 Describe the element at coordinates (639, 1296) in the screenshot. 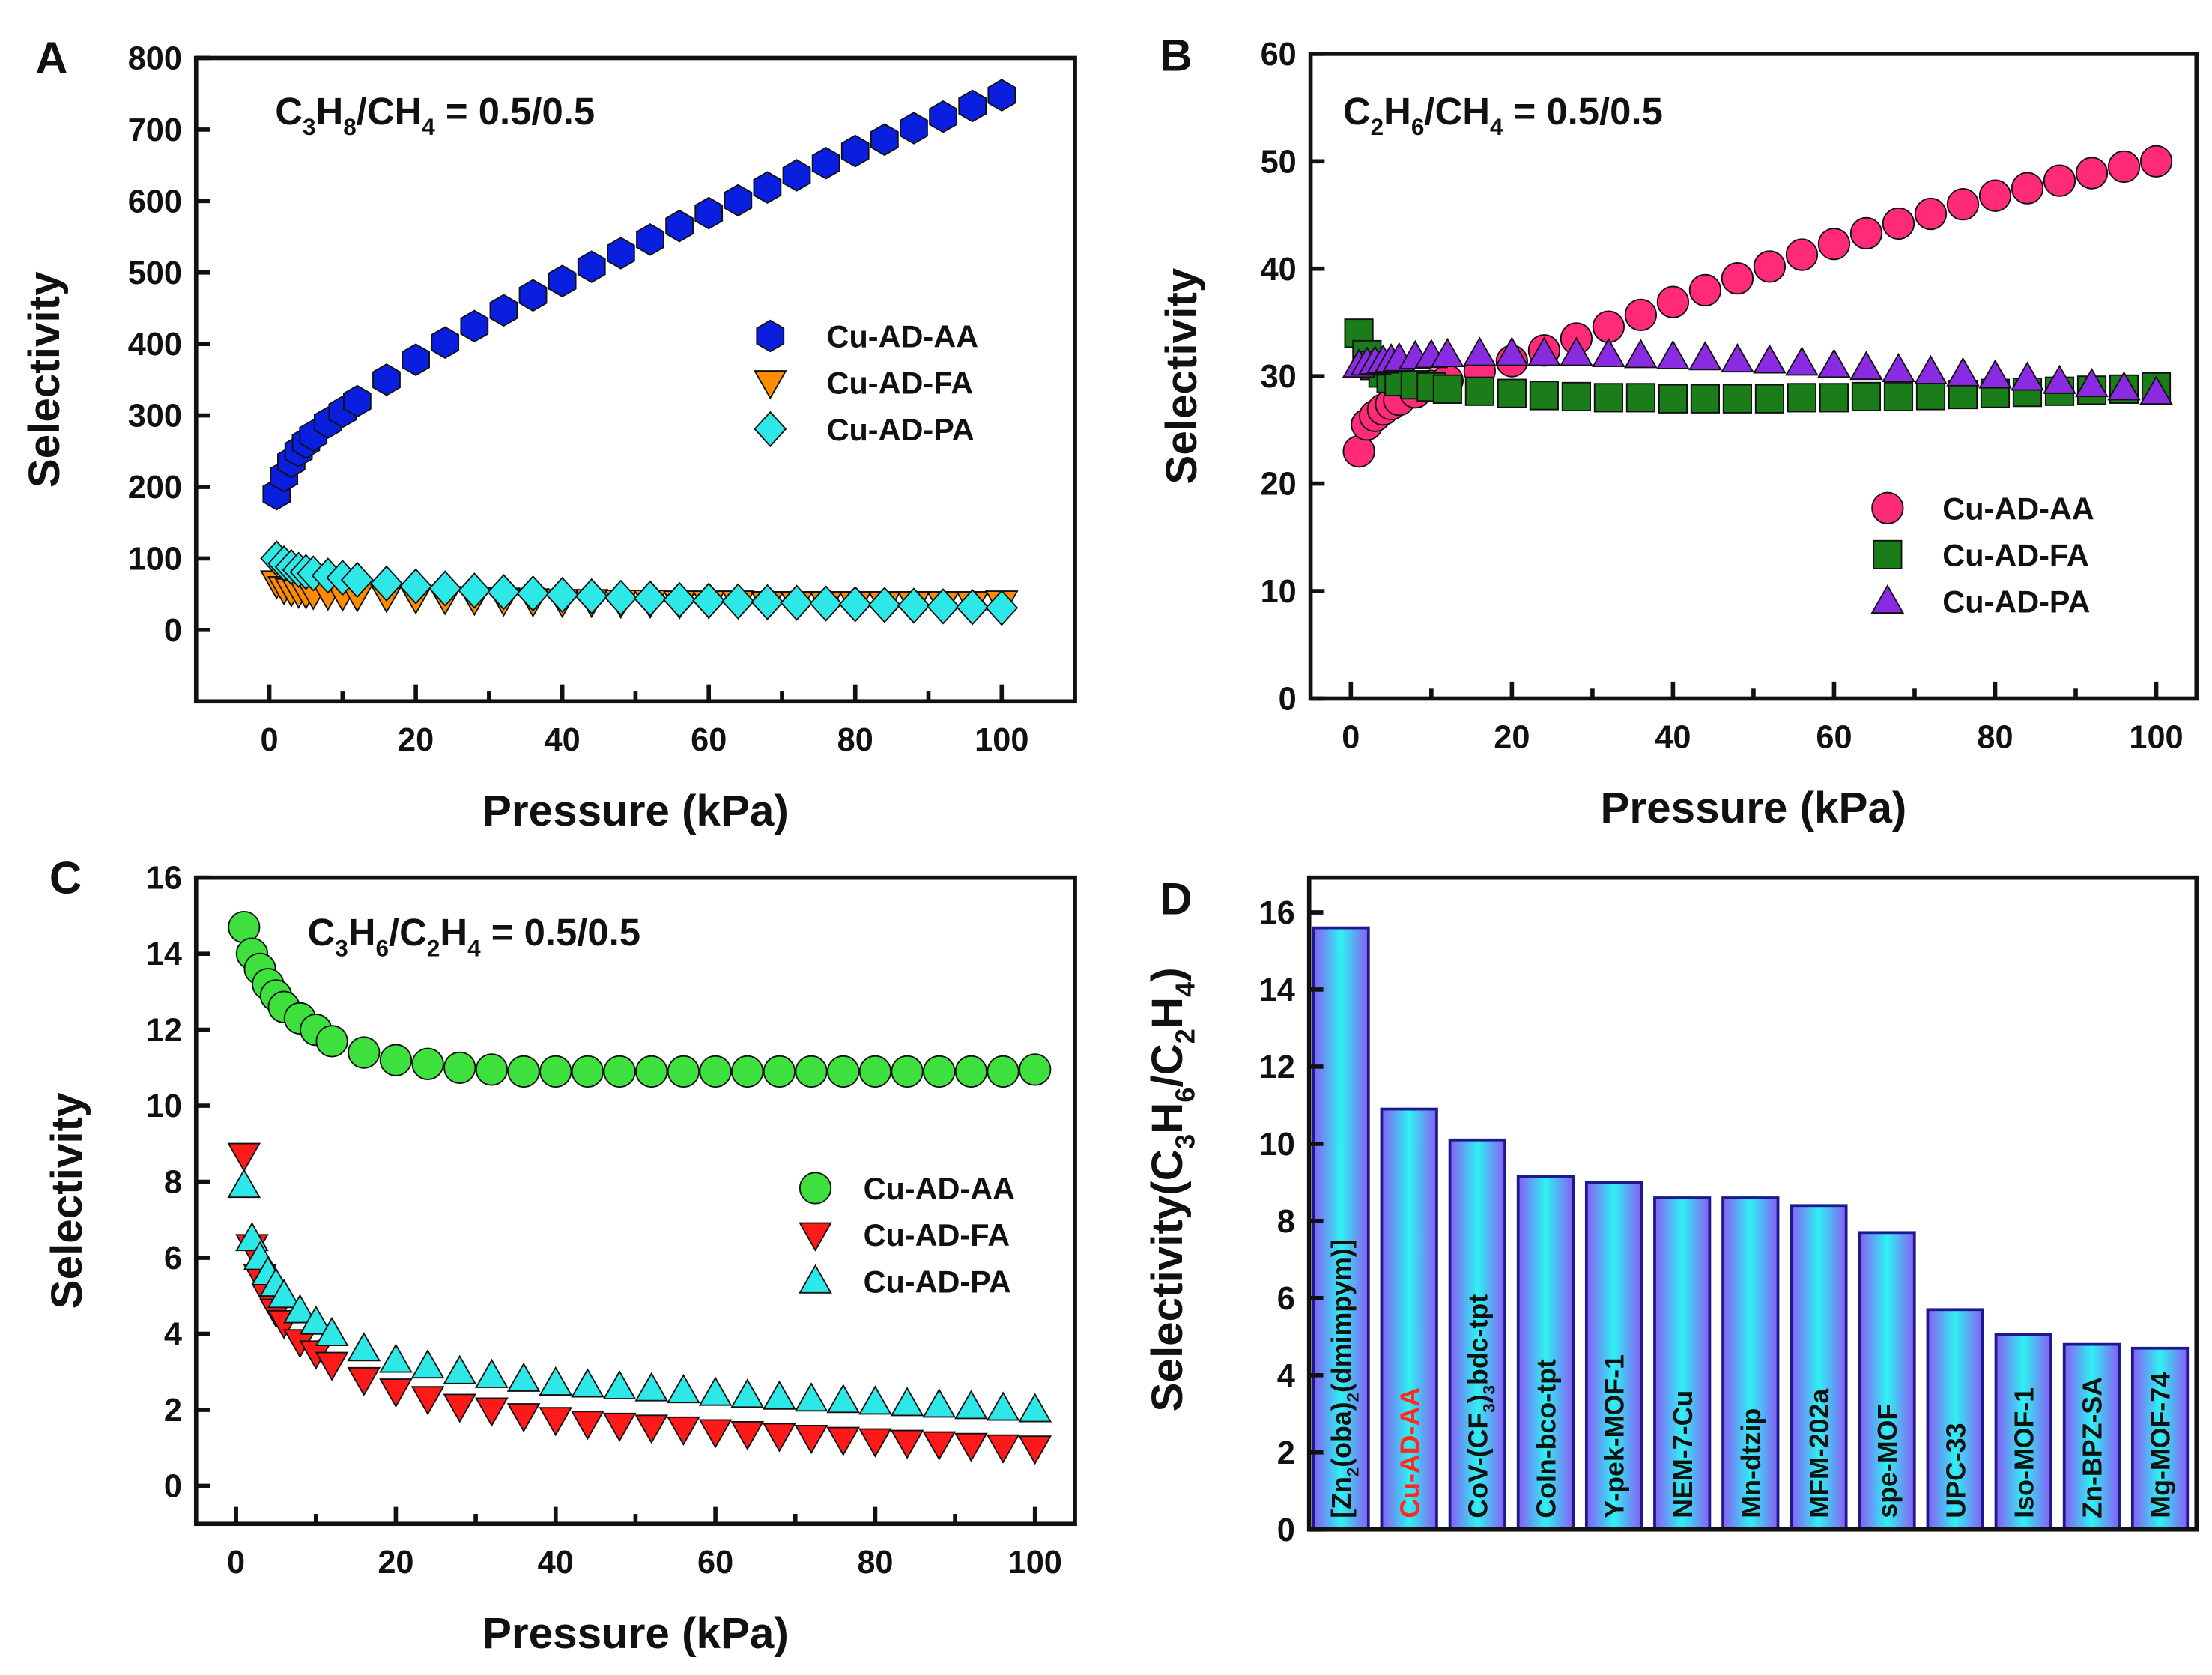

I see `series-cu-ad-pa` at that location.